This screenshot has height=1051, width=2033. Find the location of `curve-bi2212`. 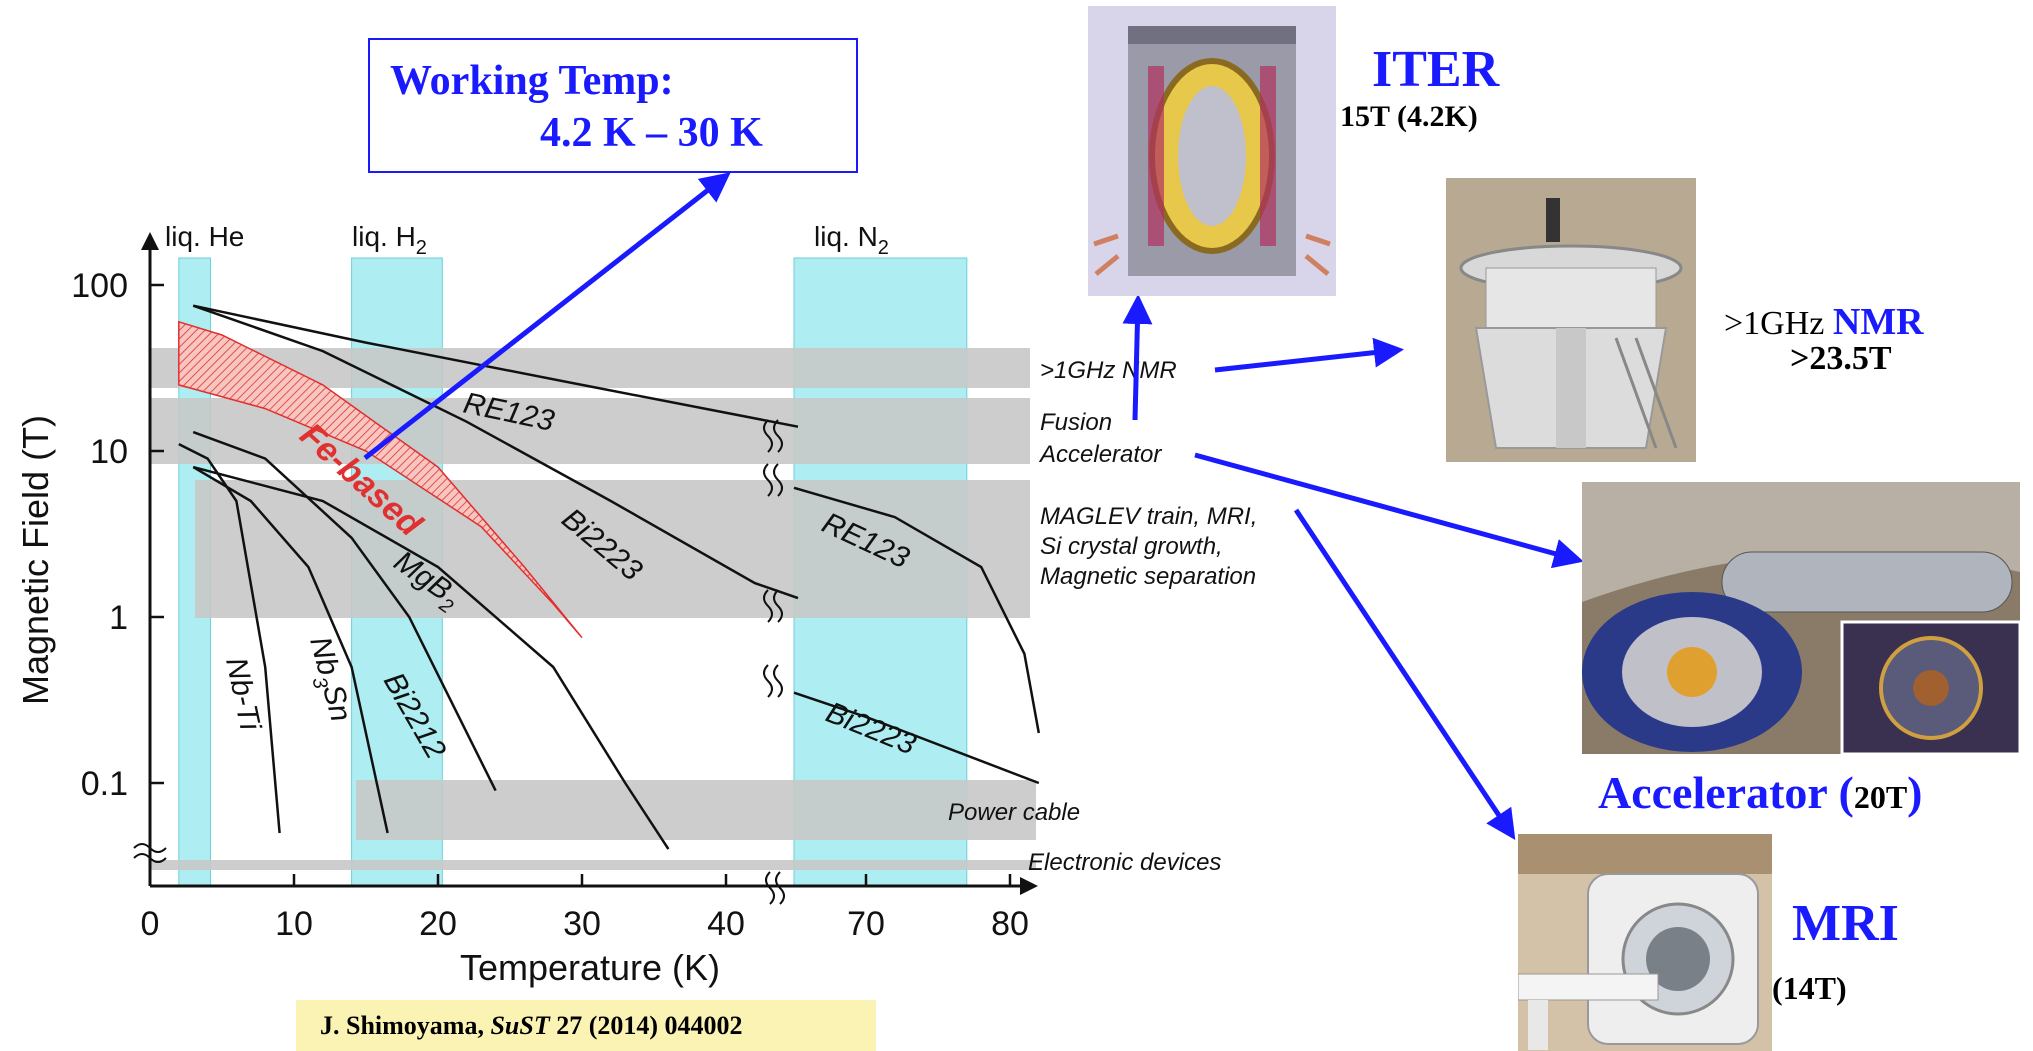

curve-bi2212 is located at coordinates (344, 611).